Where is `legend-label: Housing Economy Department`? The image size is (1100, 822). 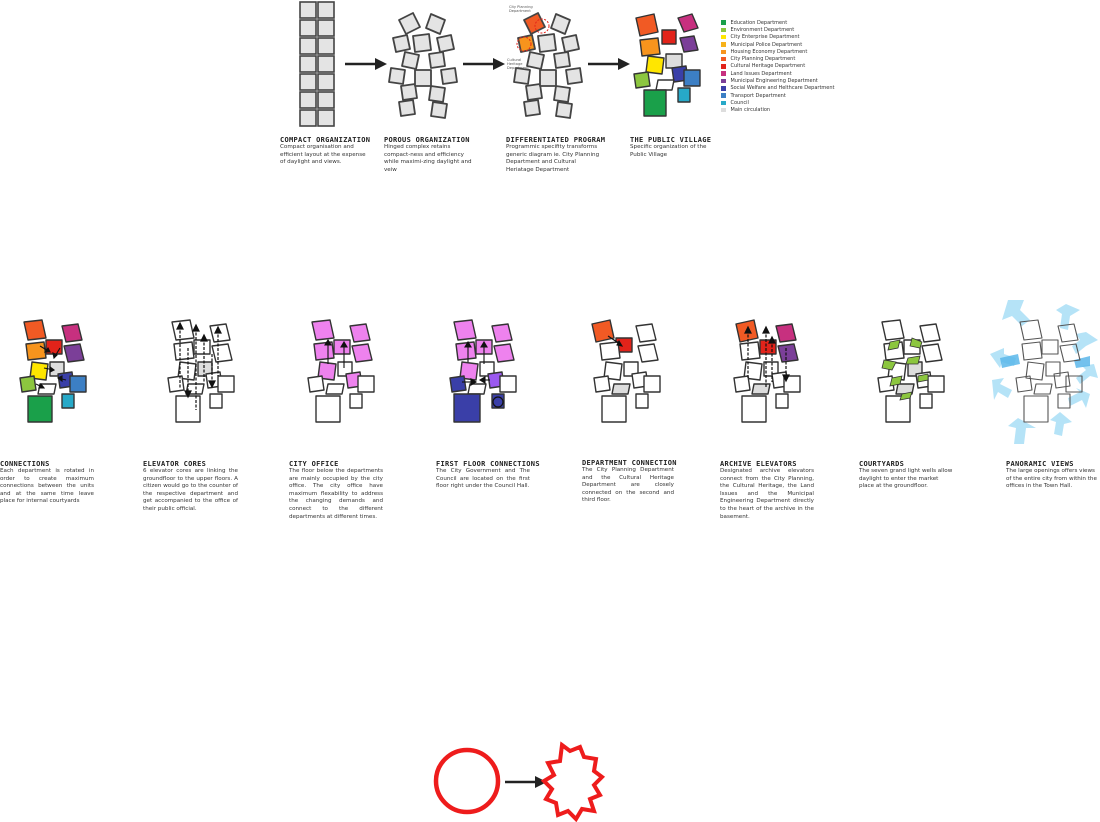
legend-label: Housing Economy Department is located at coordinates (769, 51).